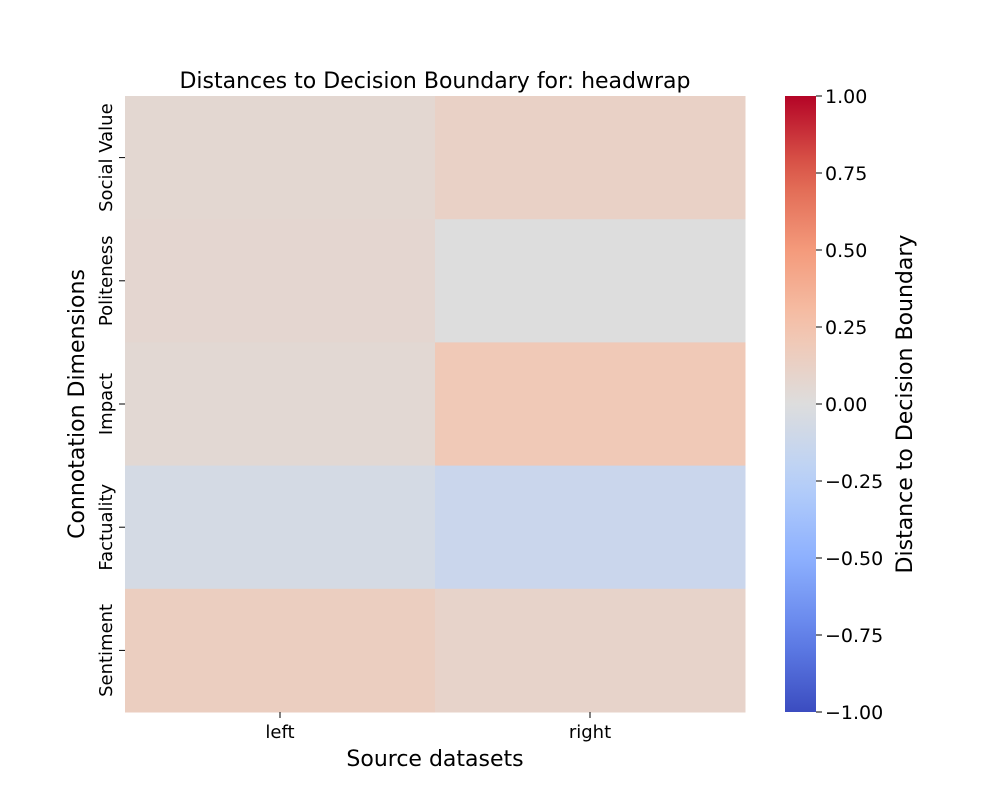  Describe the element at coordinates (854, 636) in the screenshot. I see `colorbar-tick-label: −0.75` at that location.